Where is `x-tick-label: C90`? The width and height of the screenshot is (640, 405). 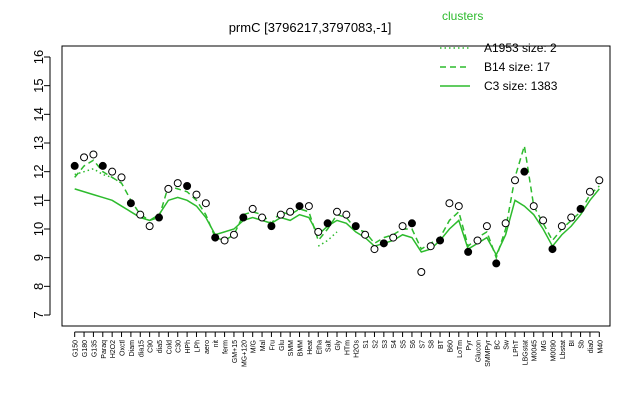
x-tick-label: C90 is located at coordinates (151, 346).